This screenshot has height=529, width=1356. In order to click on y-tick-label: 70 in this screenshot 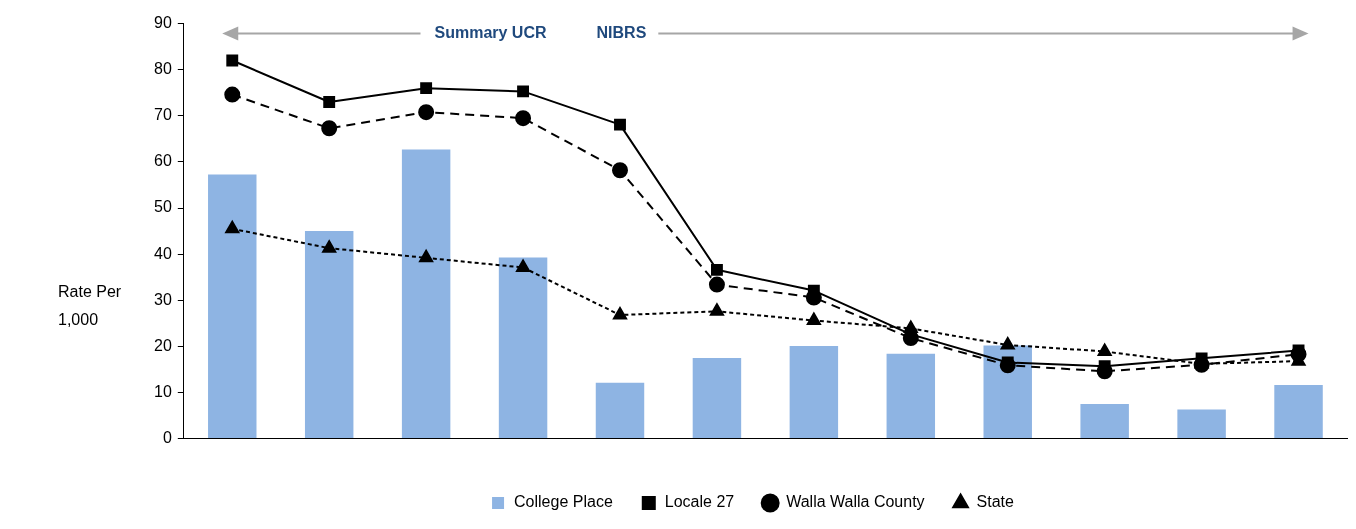, I will do `click(163, 115)`.